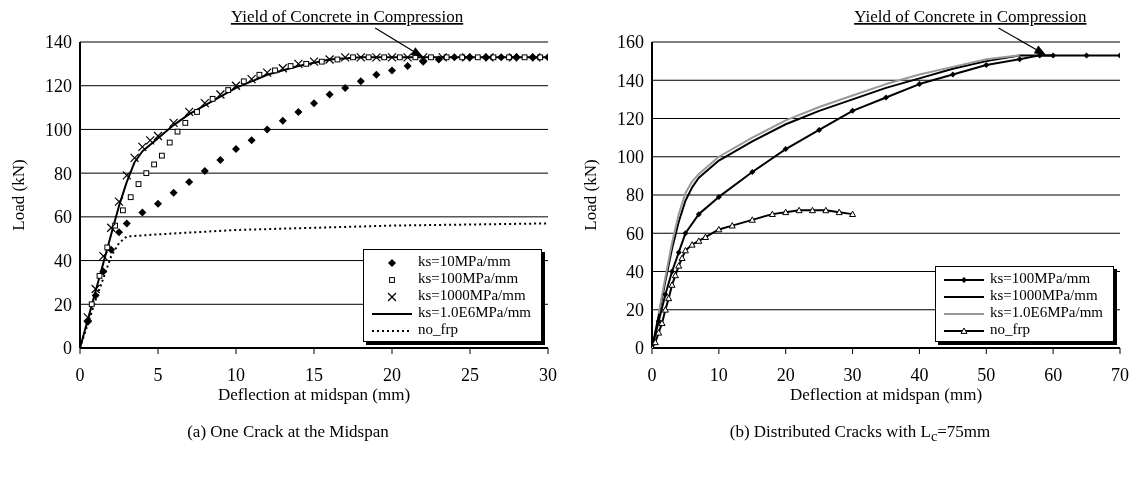 The height and width of the screenshot is (483, 1148). I want to click on text: (a) One Crack at the Midspan, so click(288, 431).